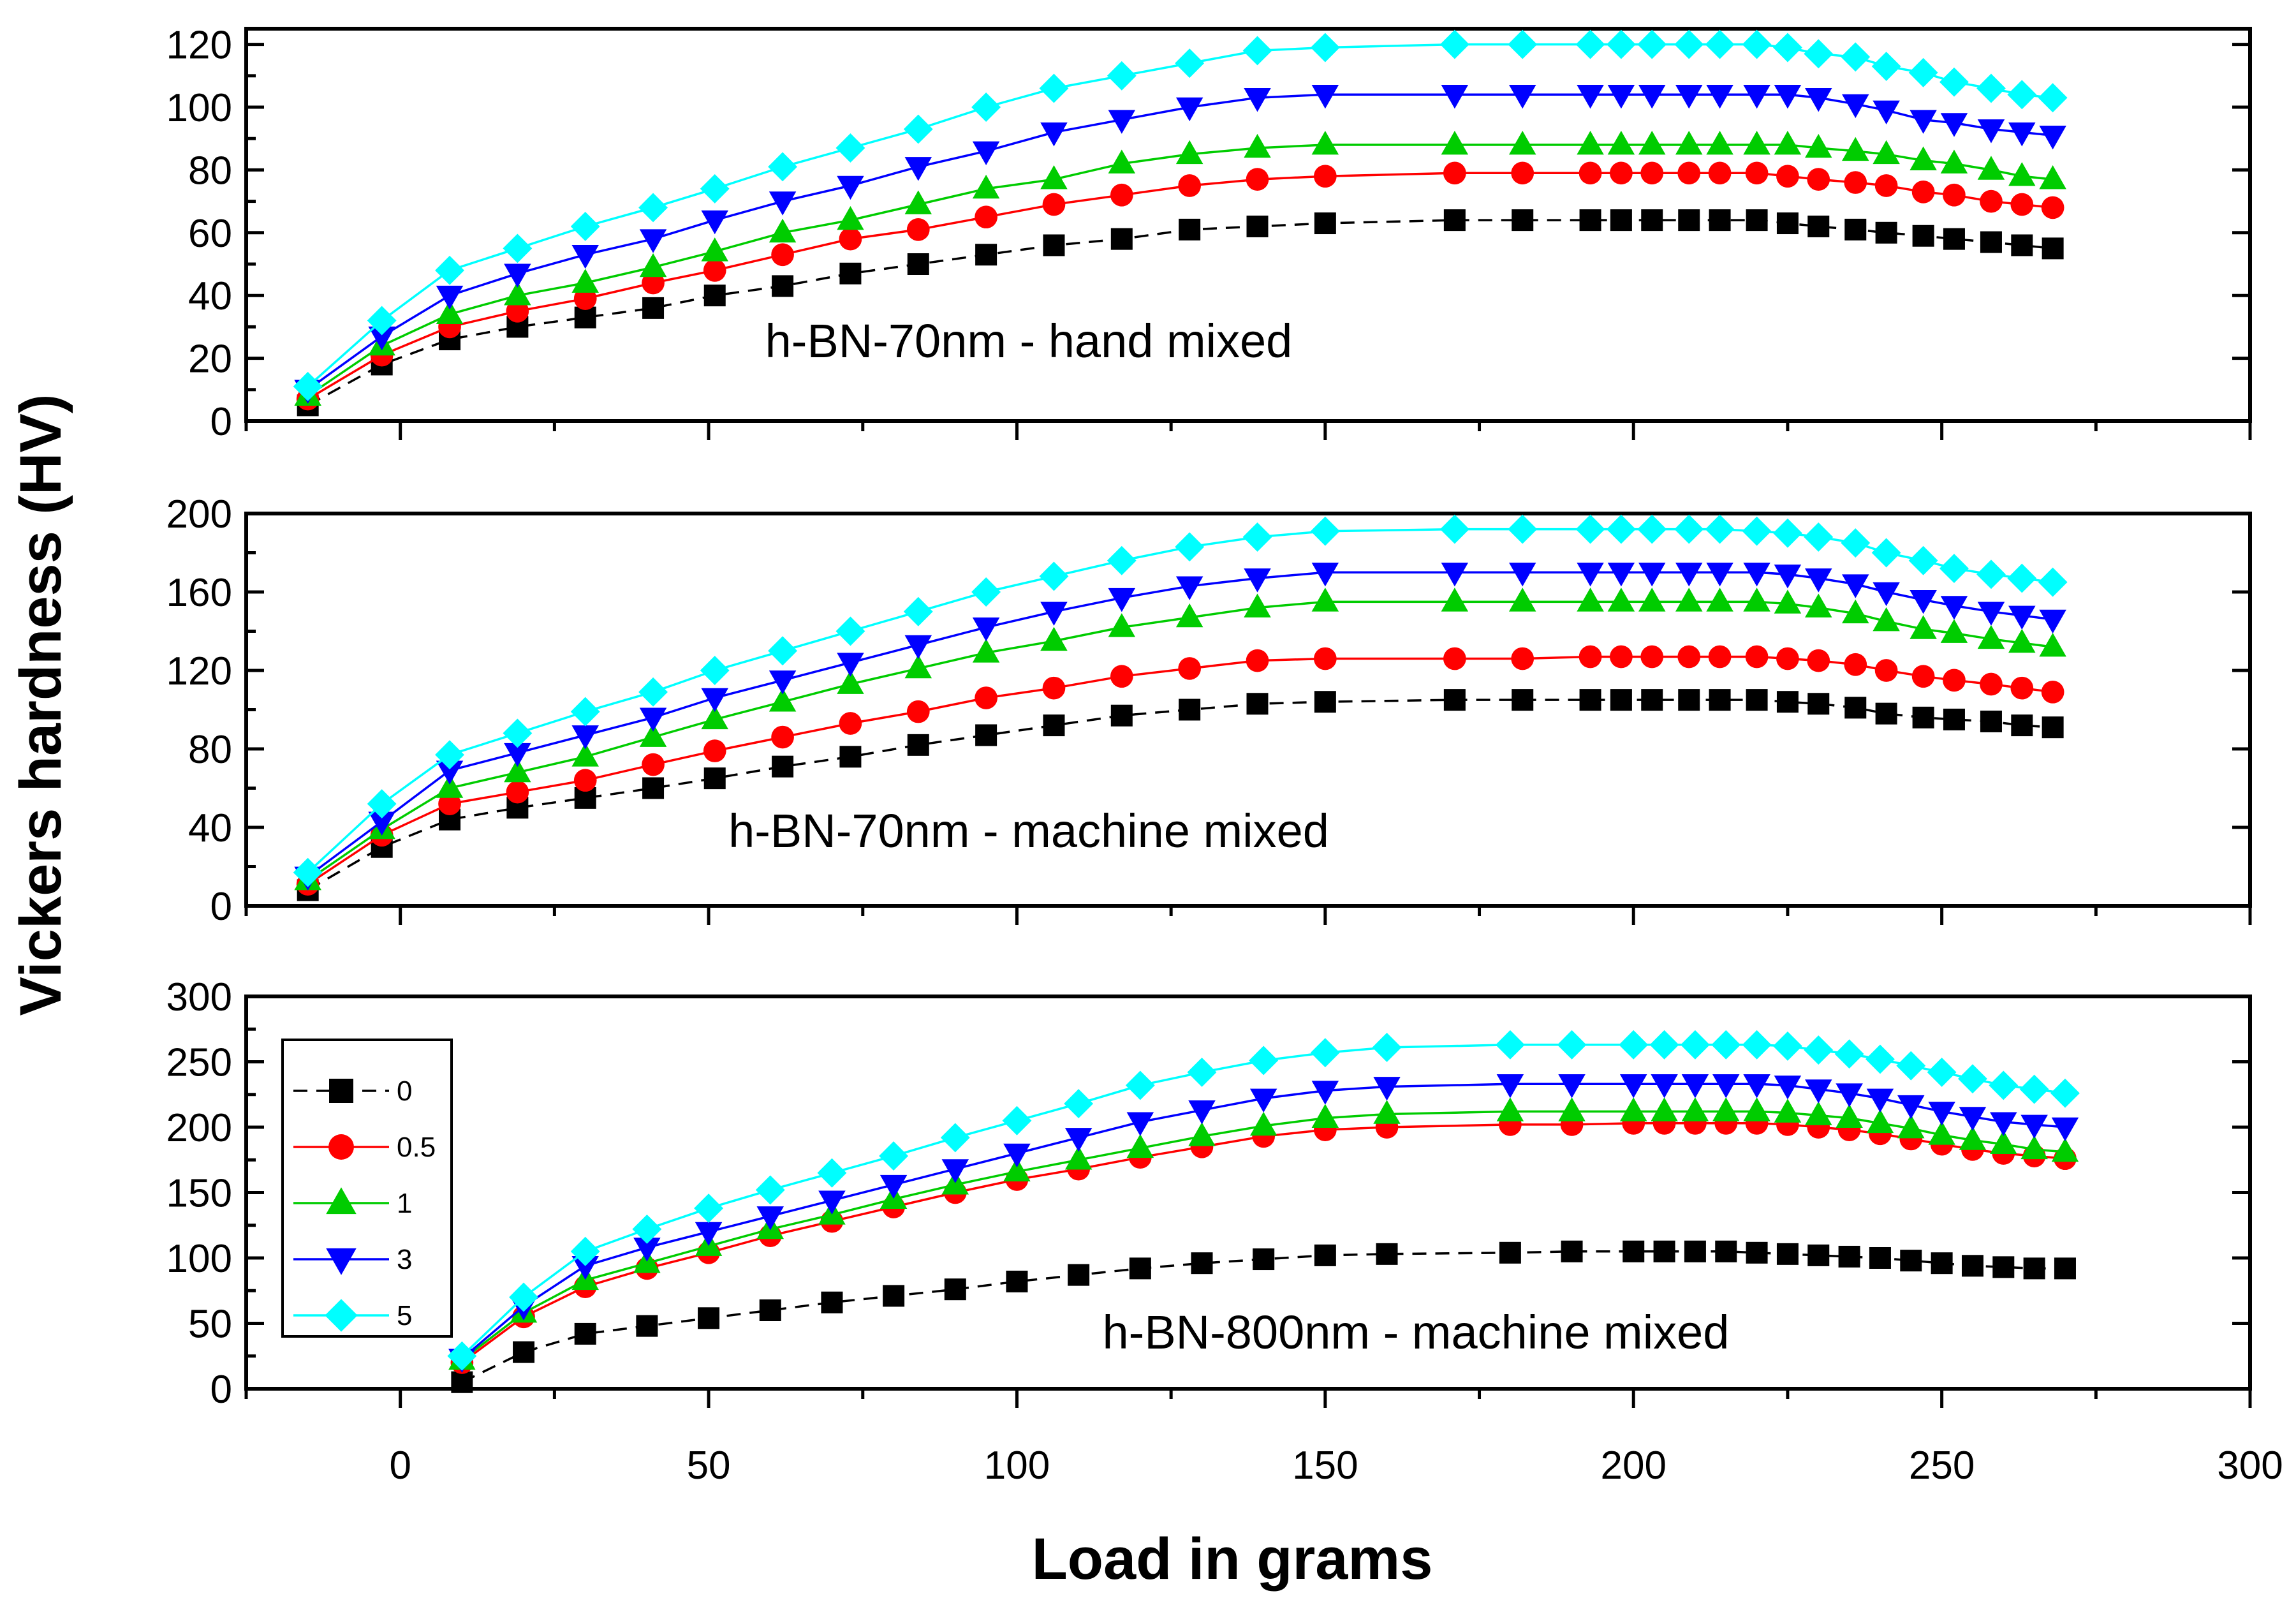 Image resolution: width=2296 pixels, height=1612 pixels. What do you see at coordinates (210, 296) in the screenshot?
I see `y-tick-label: 40` at bounding box center [210, 296].